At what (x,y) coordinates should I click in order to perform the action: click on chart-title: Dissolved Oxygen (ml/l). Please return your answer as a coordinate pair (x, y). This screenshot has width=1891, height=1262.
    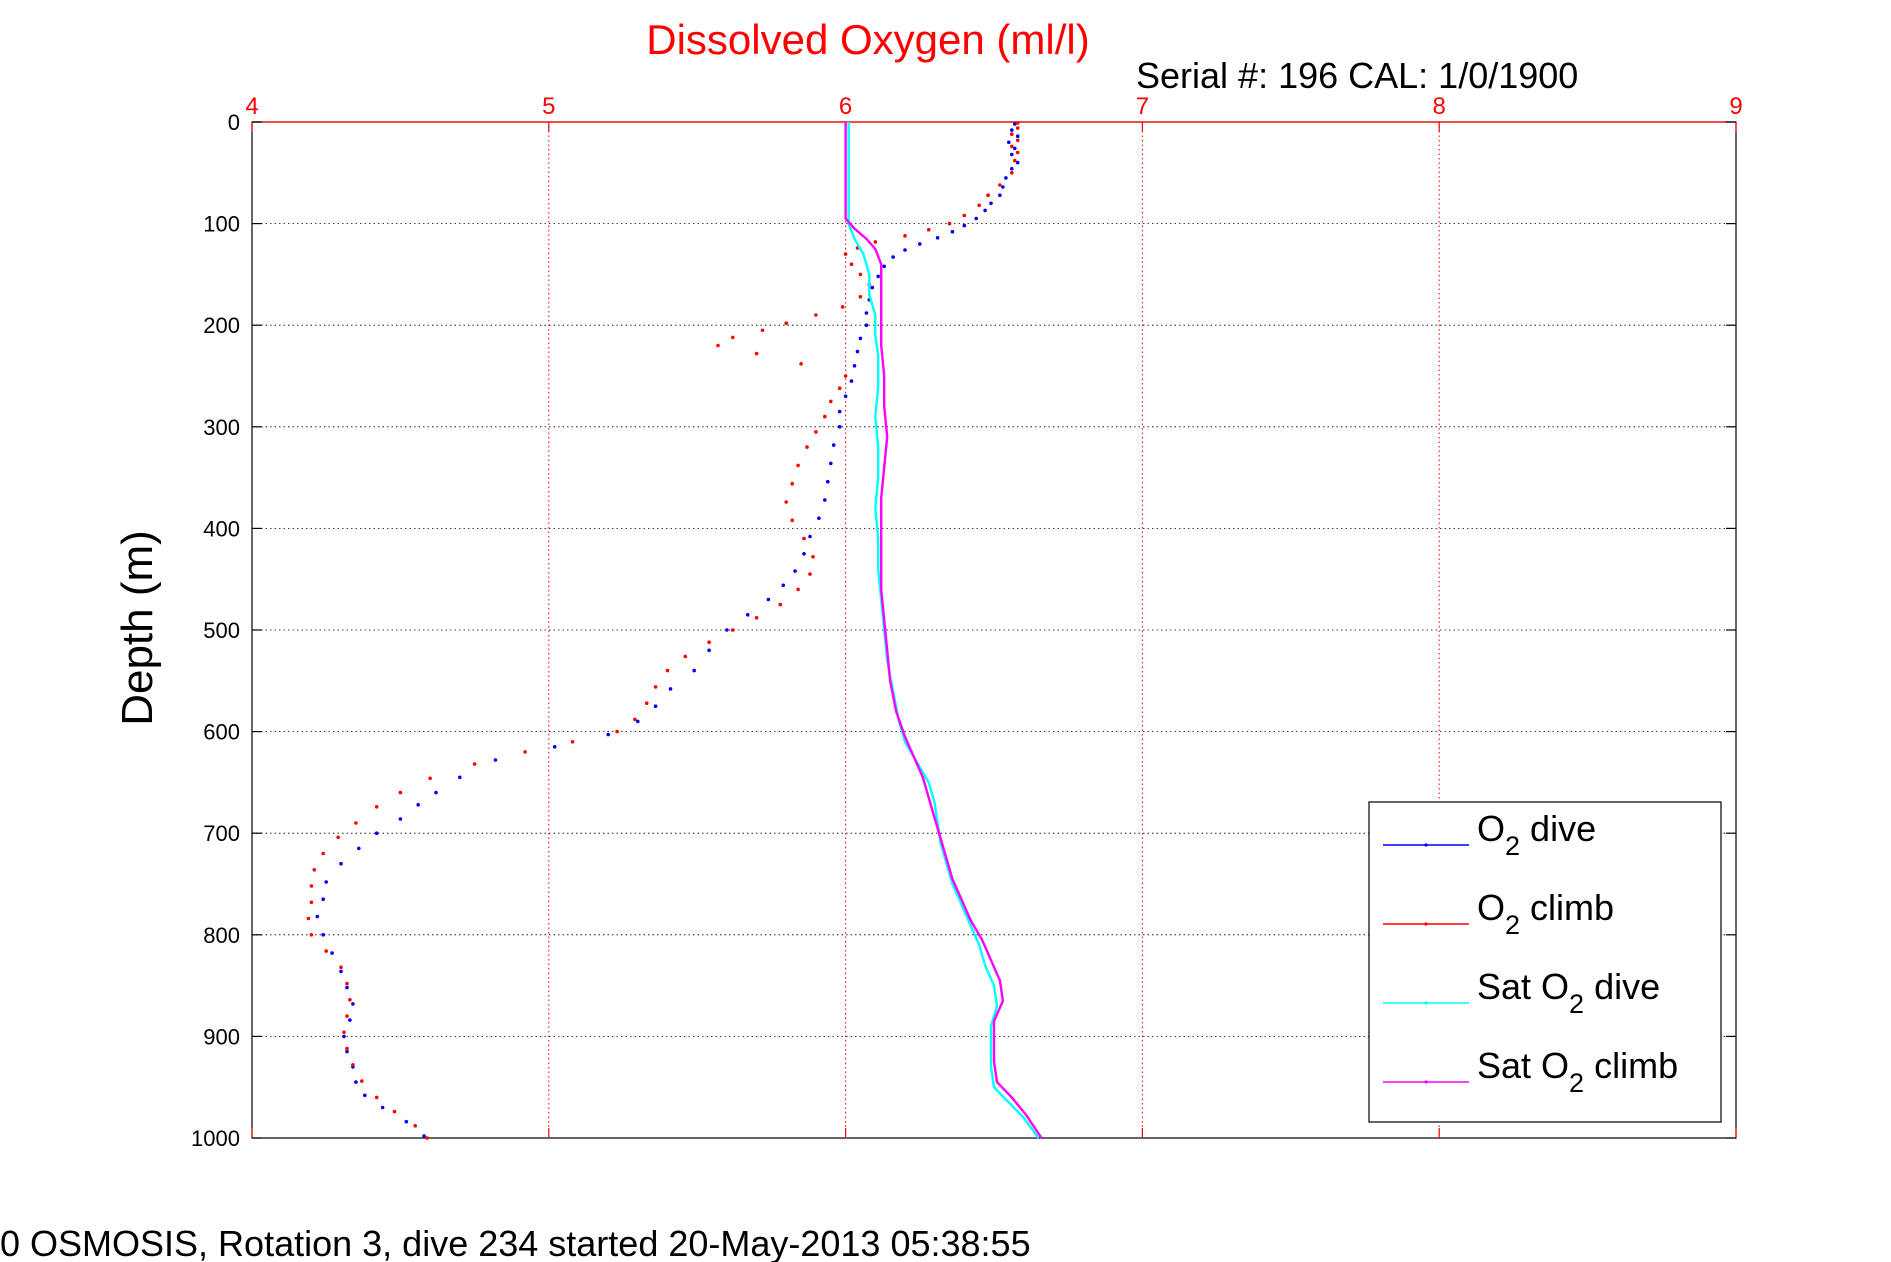
    Looking at the image, I should click on (867, 39).